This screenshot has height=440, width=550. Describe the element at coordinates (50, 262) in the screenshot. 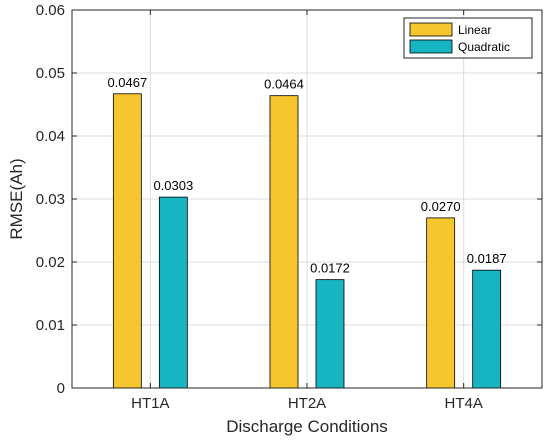

I see `y-tick-label: 0.02` at that location.